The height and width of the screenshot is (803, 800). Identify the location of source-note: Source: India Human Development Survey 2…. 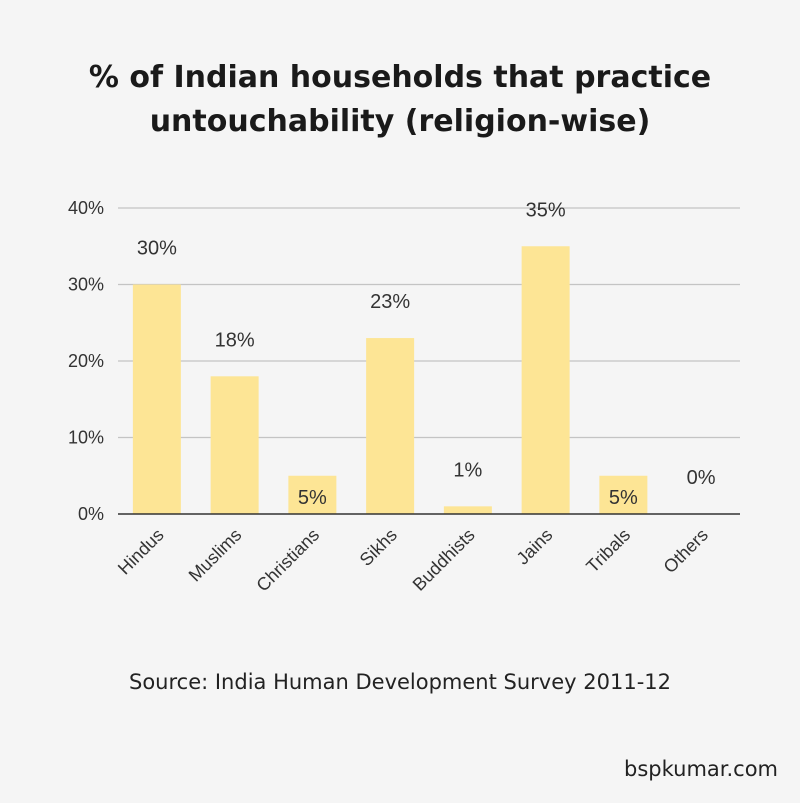
(399, 682).